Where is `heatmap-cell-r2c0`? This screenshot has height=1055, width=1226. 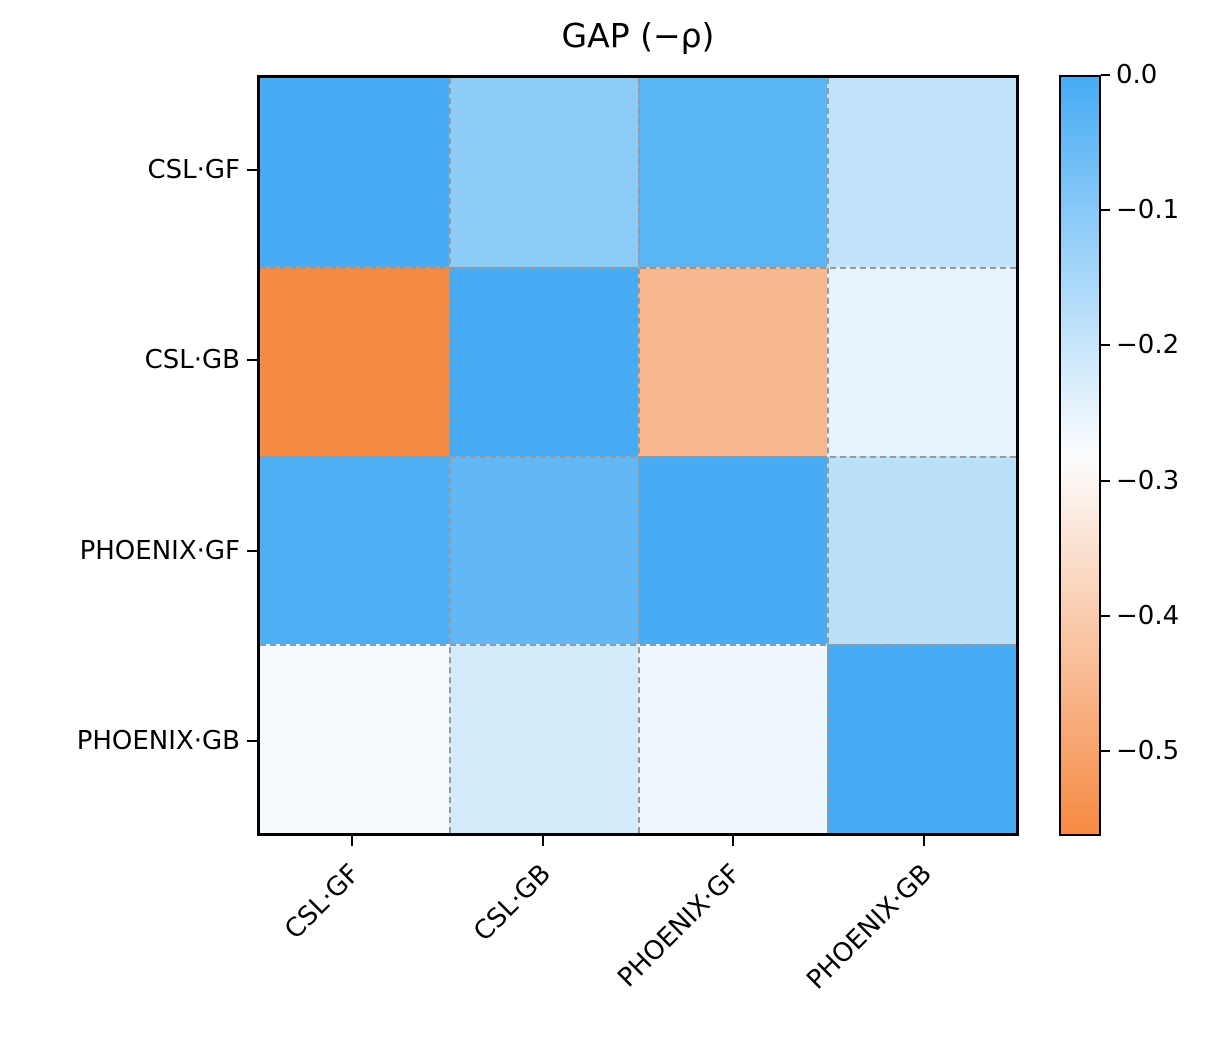
heatmap-cell-r2c0 is located at coordinates (354, 550).